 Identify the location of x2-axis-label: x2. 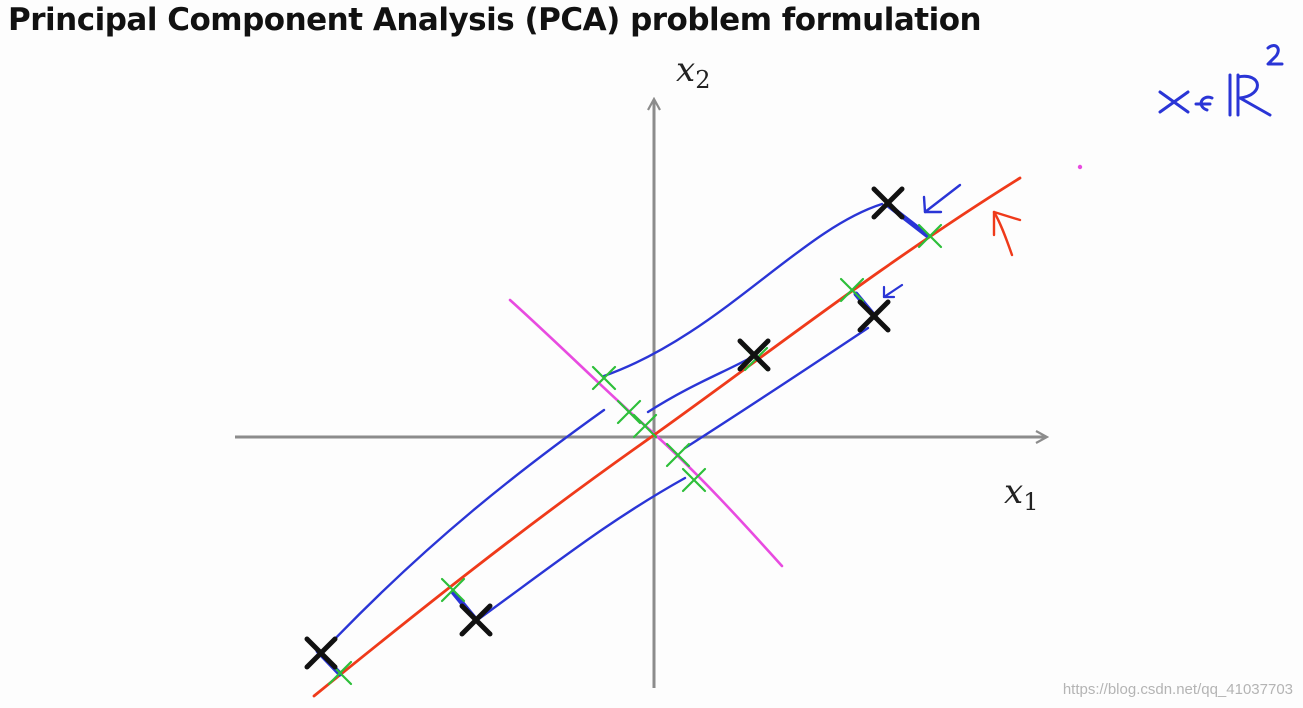
(693, 72).